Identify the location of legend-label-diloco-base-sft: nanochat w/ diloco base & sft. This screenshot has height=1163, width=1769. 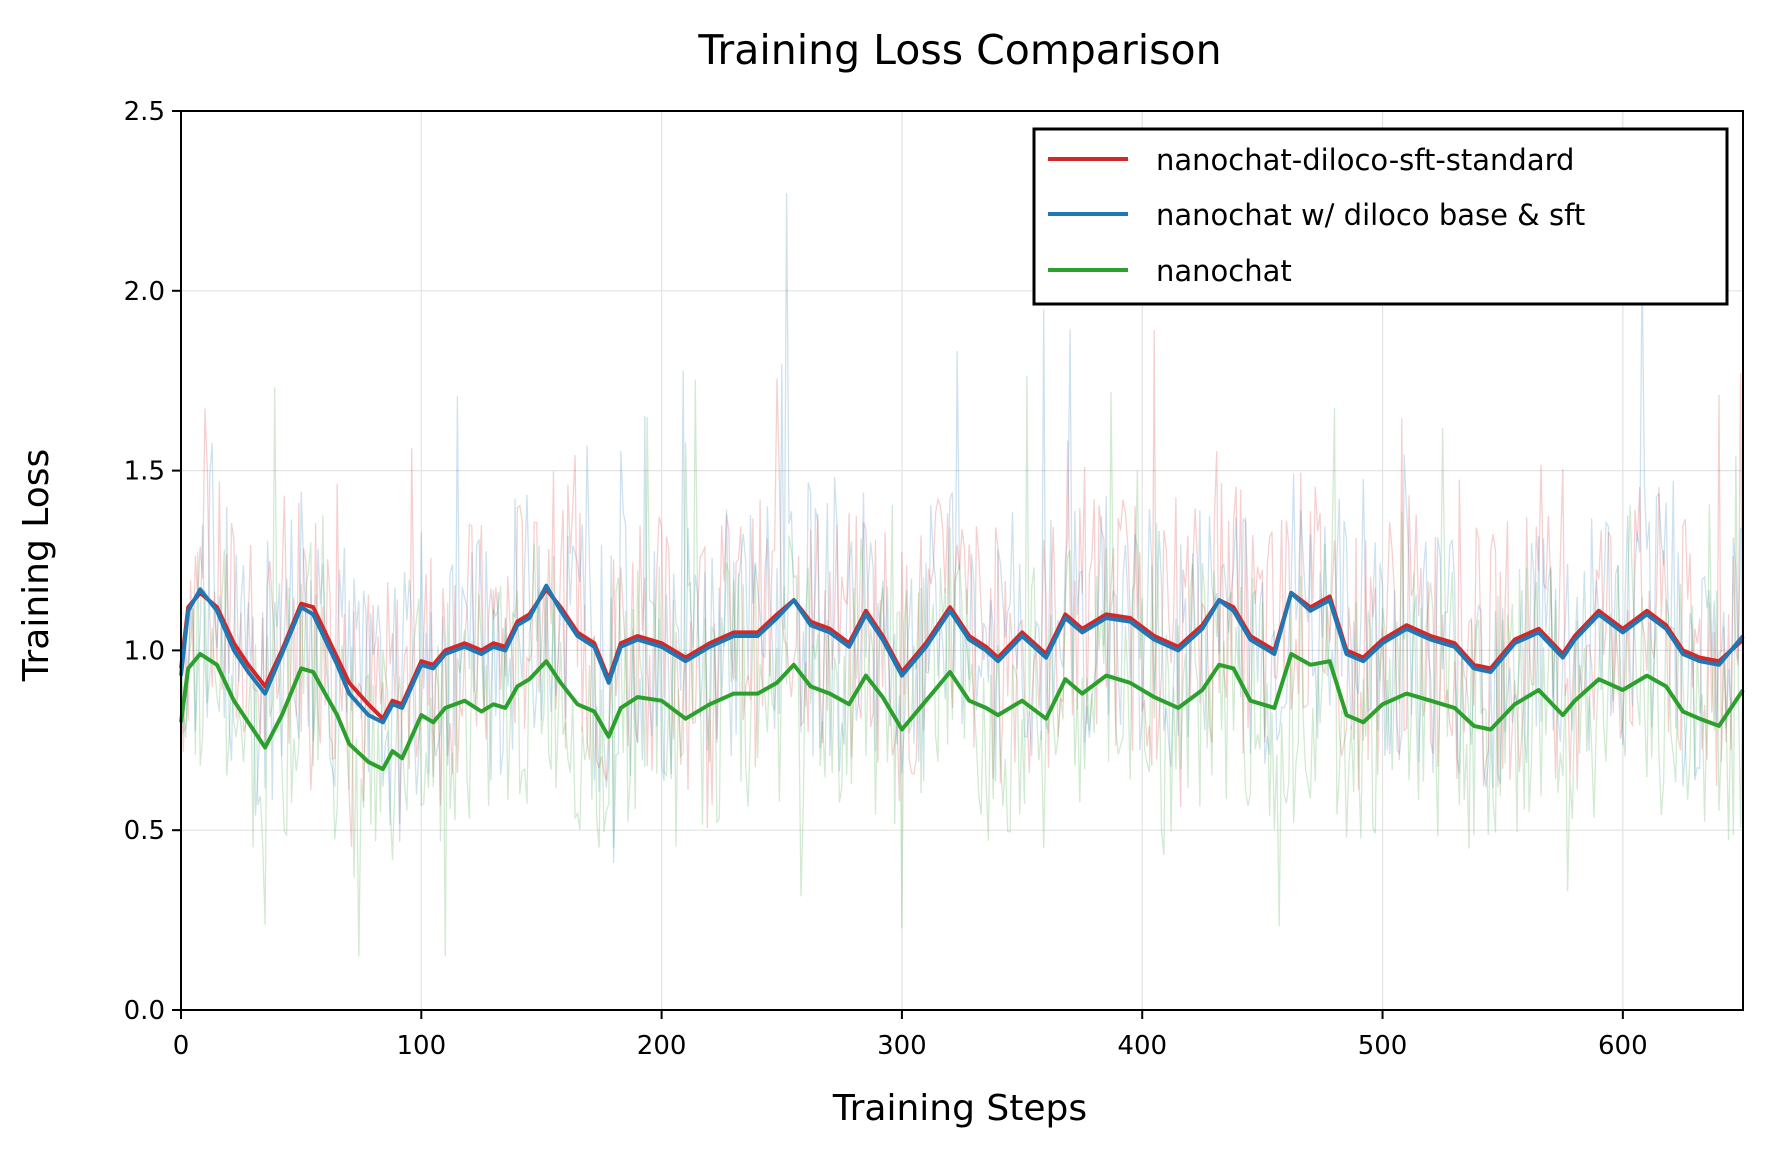
(1370, 215).